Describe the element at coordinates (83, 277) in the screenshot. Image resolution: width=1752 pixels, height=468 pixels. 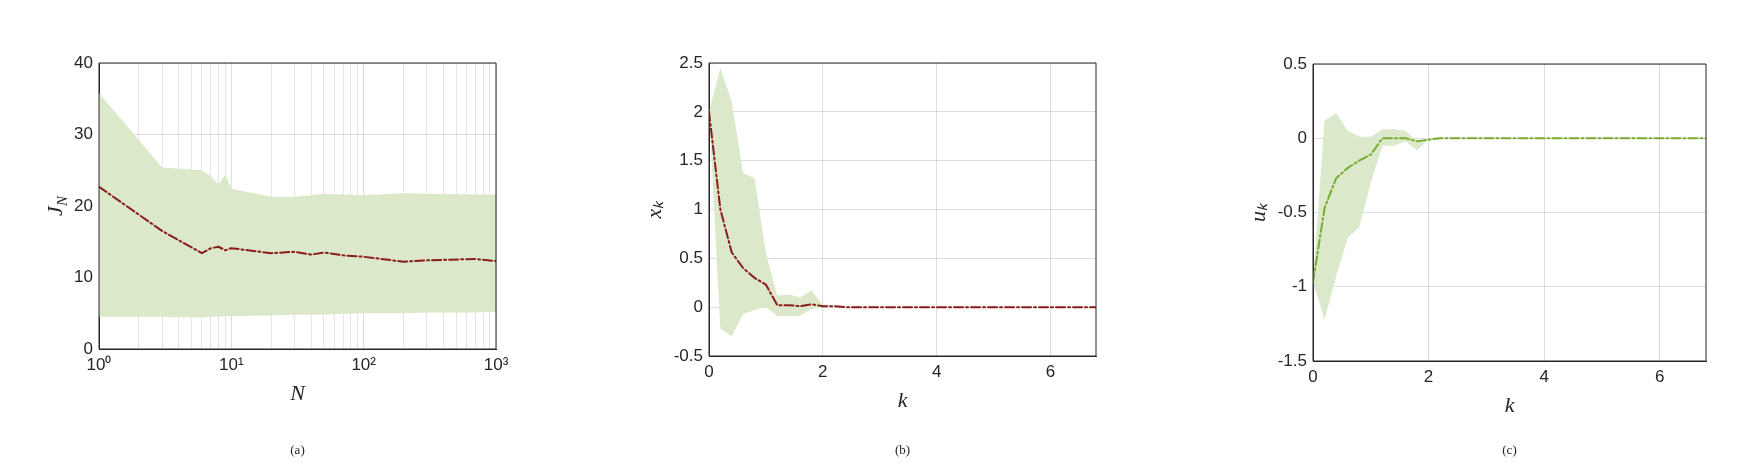
I see `y-tick-label: 10` at that location.